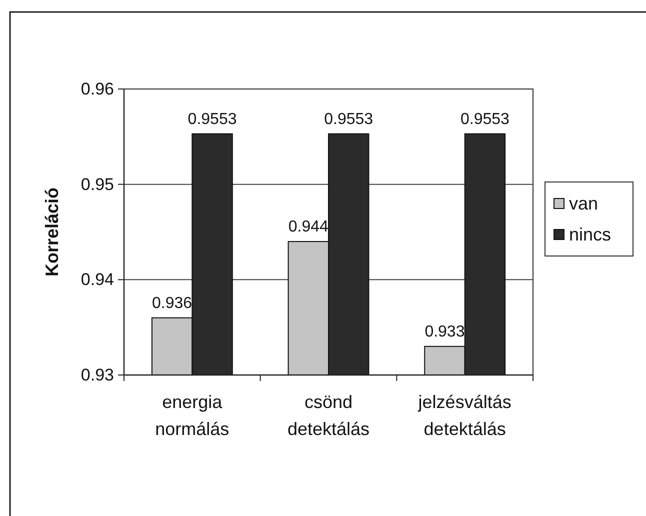 The width and height of the screenshot is (646, 516). I want to click on y-tick-label: 0.95, so click(97, 184).